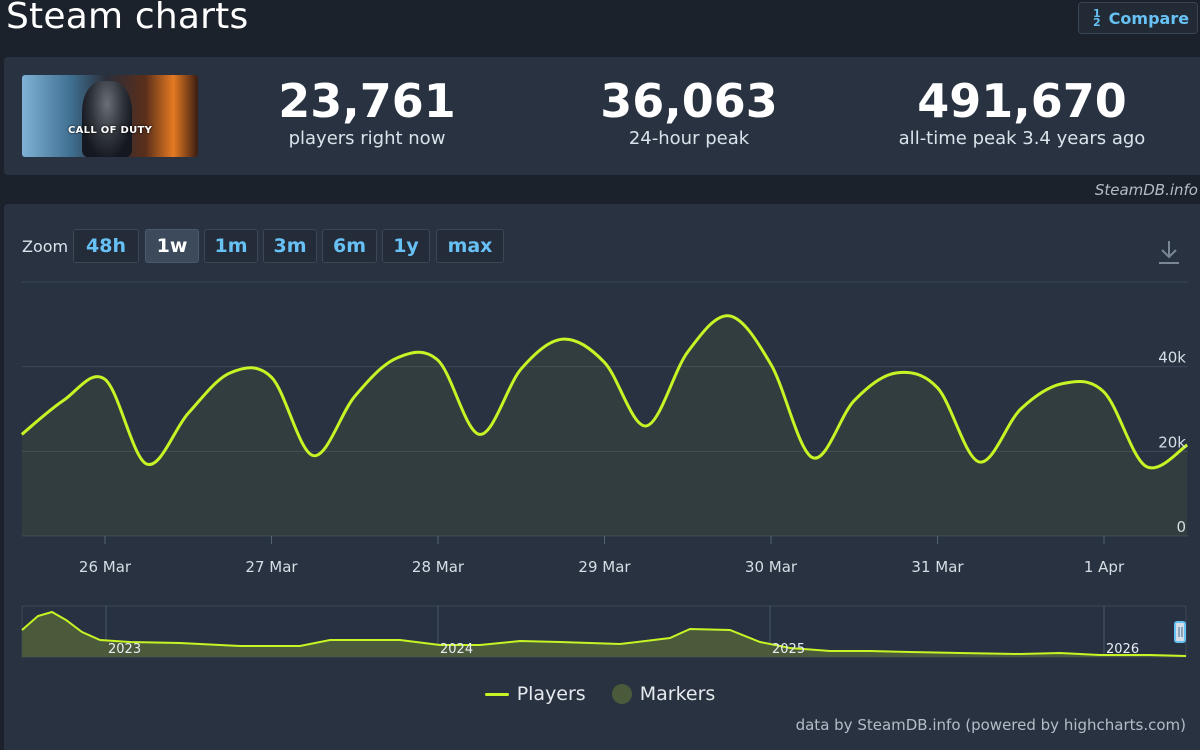 This screenshot has width=1200, height=750. What do you see at coordinates (124, 649) in the screenshot?
I see `navigator-year-label: 2023` at bounding box center [124, 649].